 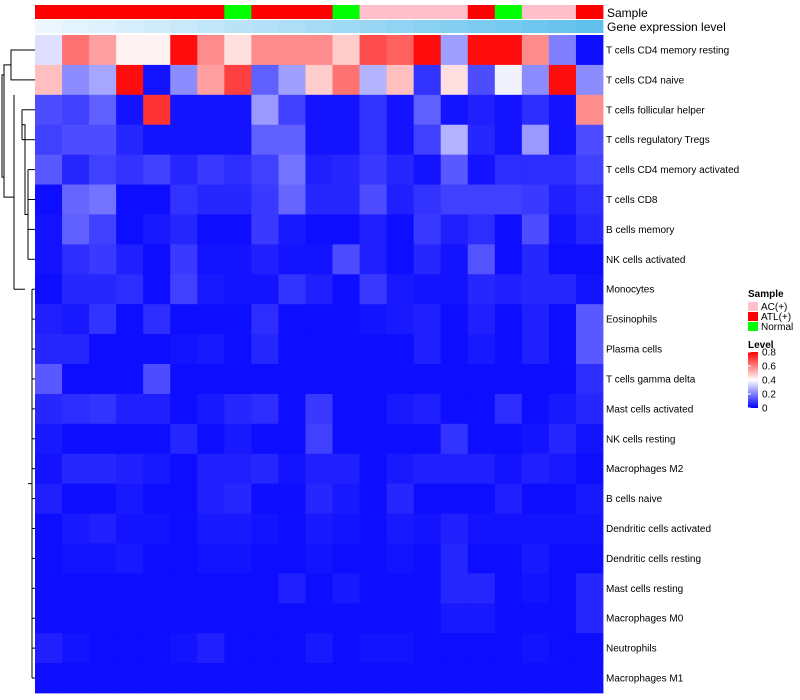 What do you see at coordinates (632, 200) in the screenshot?
I see `row-label: T cells CD8` at bounding box center [632, 200].